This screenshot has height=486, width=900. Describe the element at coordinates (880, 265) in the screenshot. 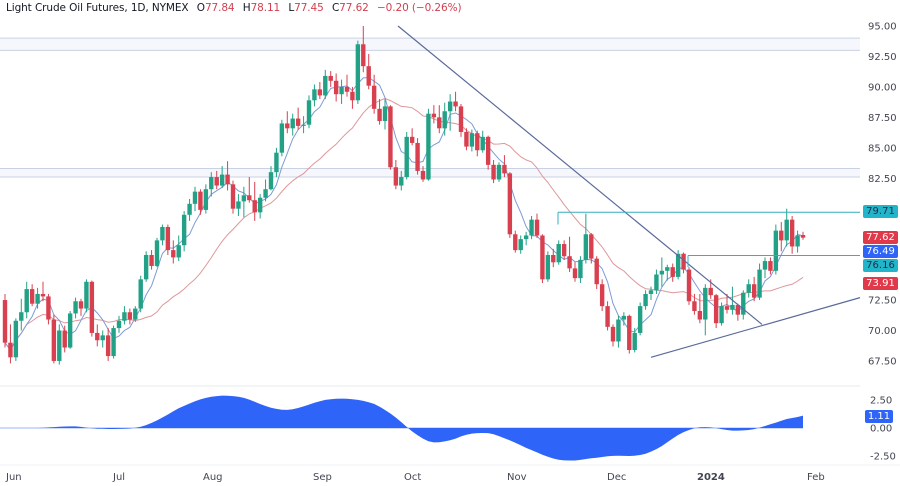

I see `level-76-16-tag: 76.16` at that location.